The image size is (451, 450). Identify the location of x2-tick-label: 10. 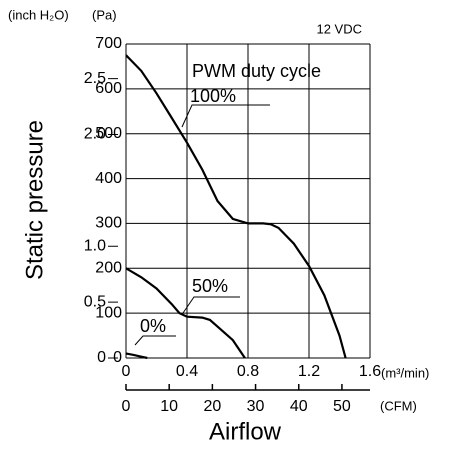
(169, 406).